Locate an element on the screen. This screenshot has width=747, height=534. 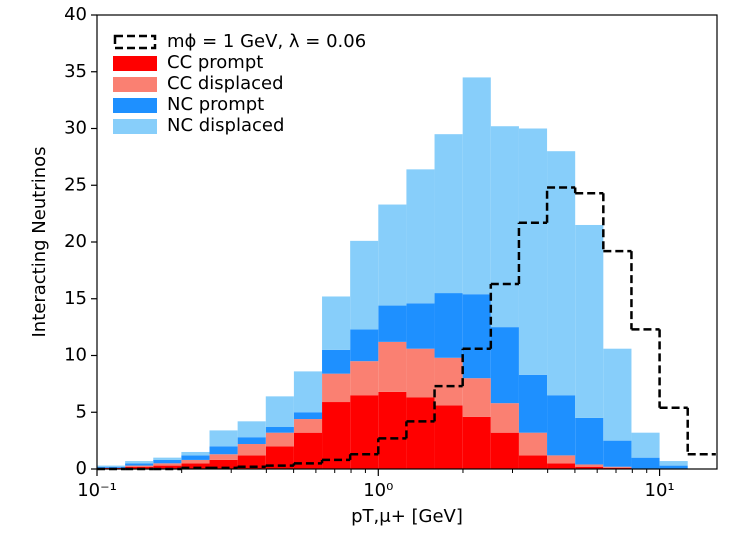
x-tick-label: 10¹ is located at coordinates (660, 490).